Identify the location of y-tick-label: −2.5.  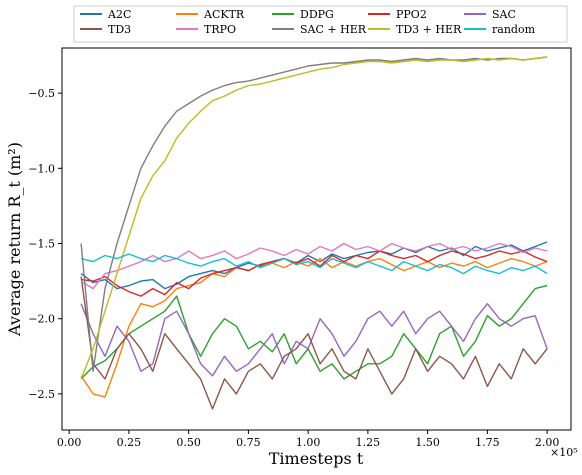
(41, 394).